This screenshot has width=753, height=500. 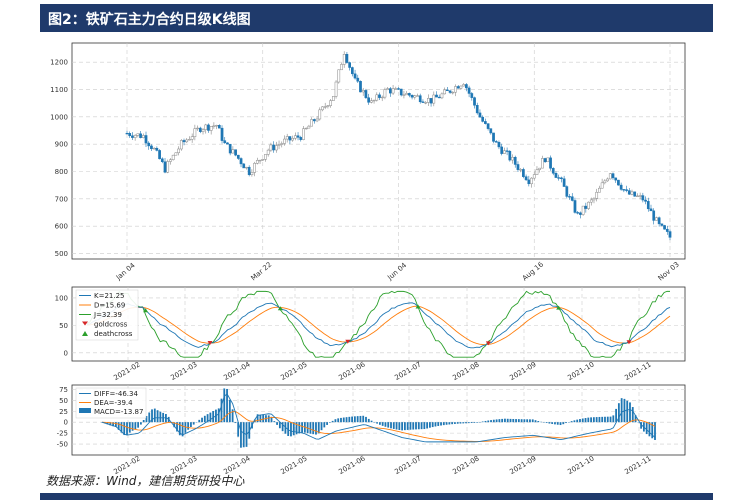 I want to click on source-note: 数据来源：Wind，建信期货研投中心, so click(x=145, y=481).